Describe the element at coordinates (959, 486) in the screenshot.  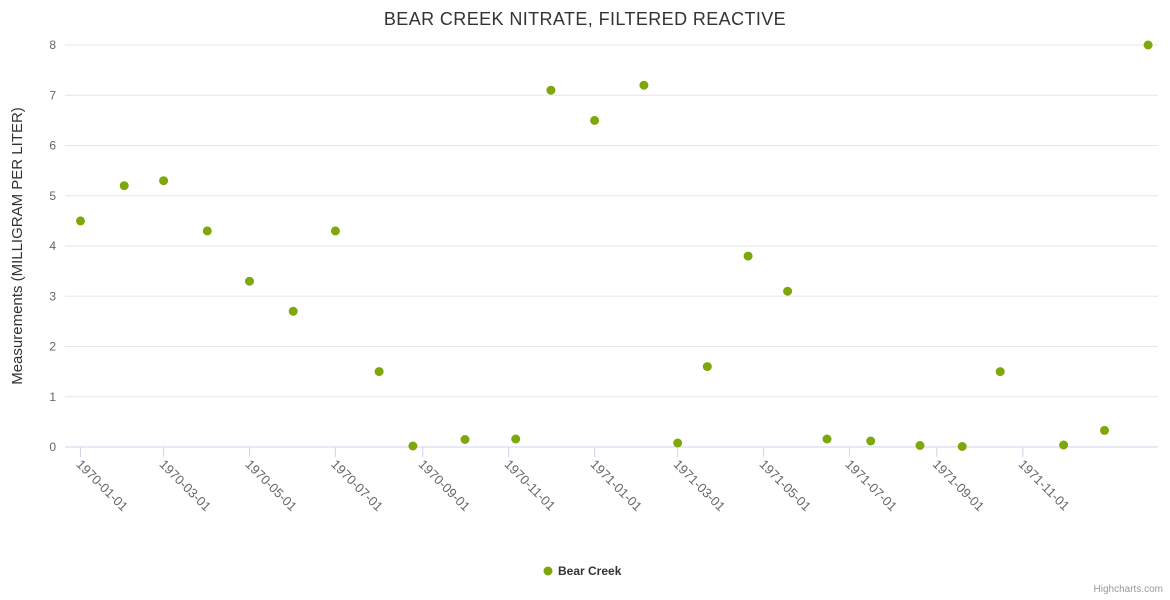
I see `x-axis-tick-label: 1971-09-01` at that location.